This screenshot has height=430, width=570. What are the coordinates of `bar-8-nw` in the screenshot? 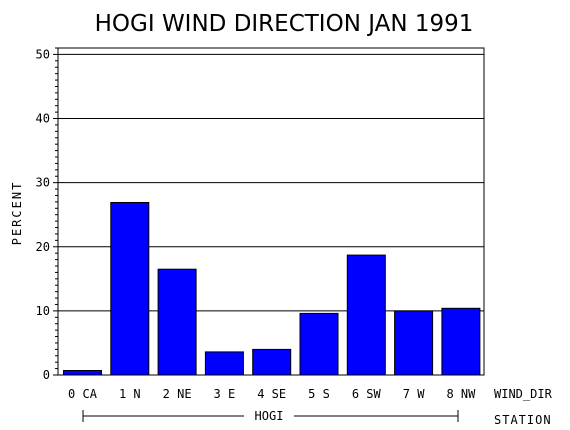 It's located at (461, 341).